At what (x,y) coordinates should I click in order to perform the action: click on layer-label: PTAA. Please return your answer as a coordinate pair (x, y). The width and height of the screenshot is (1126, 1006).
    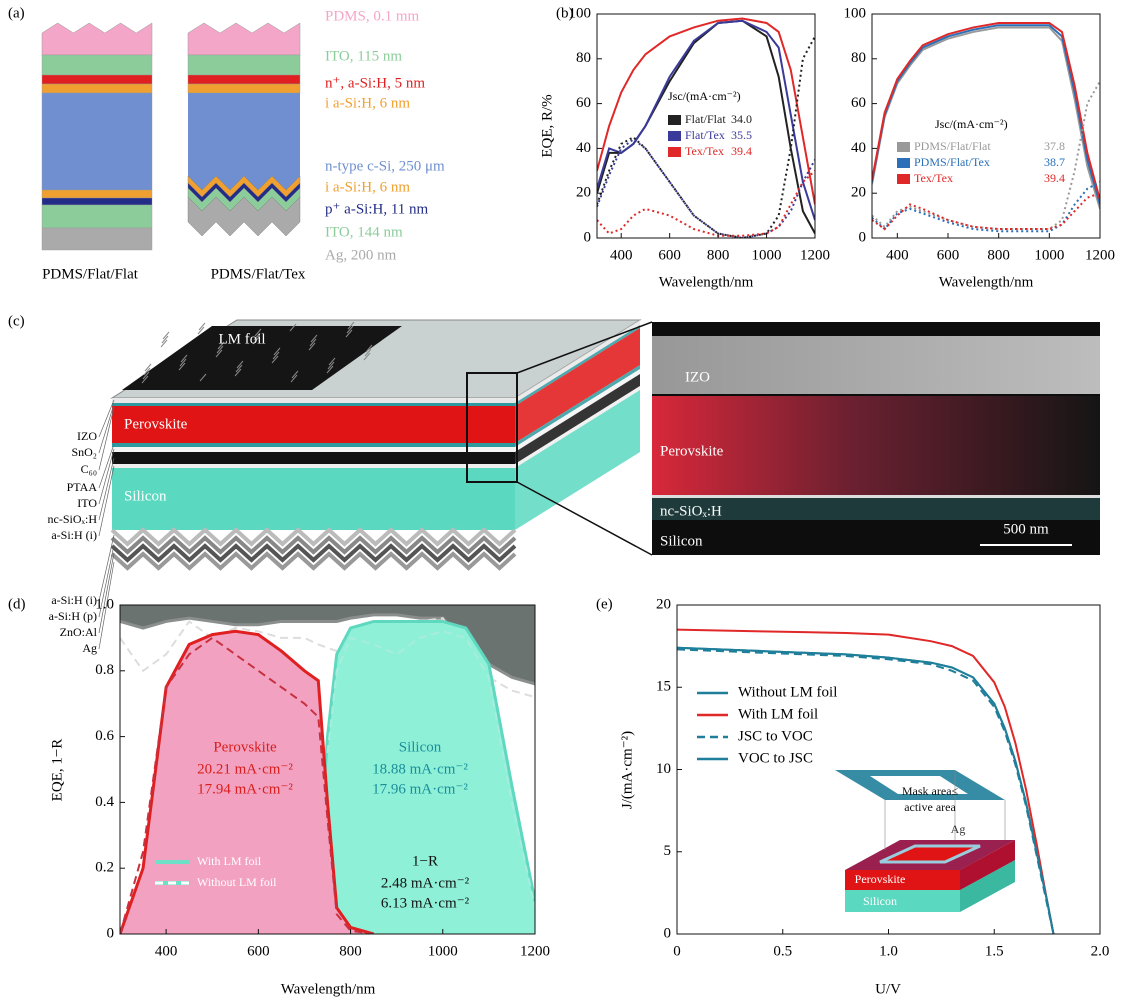
    Looking at the image, I should click on (82, 487).